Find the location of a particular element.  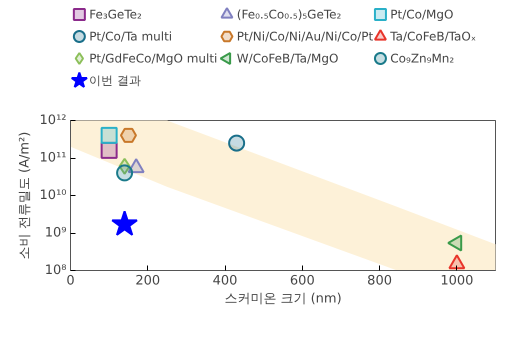

x-axis-title: 스커미온 크기 (nm) is located at coordinates (283, 299).